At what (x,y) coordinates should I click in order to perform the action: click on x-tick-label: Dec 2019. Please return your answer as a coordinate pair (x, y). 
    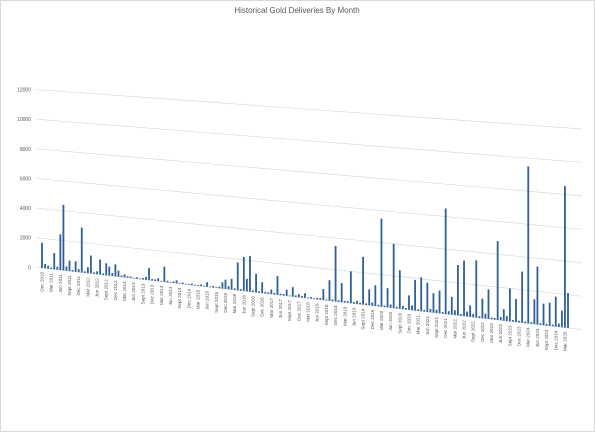
    Looking at the image, I should click on (372, 319).